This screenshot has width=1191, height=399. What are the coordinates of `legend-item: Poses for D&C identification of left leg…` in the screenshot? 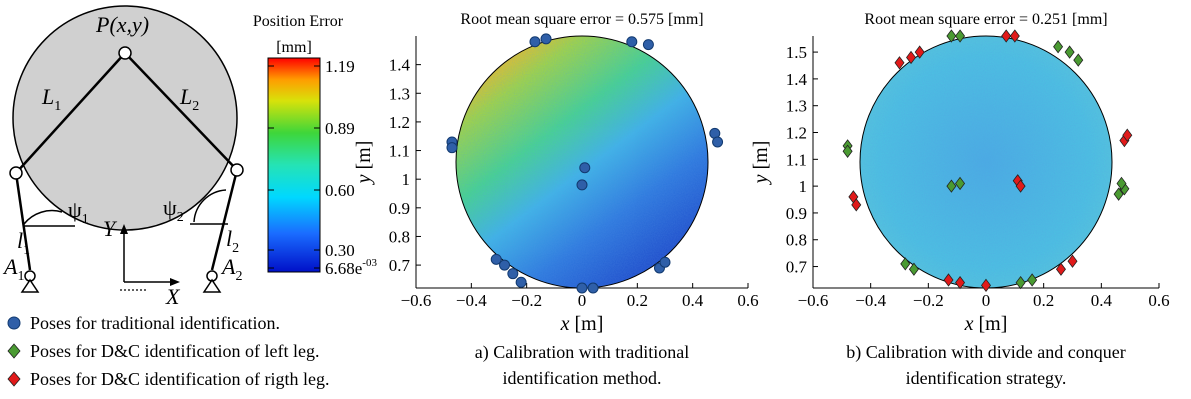 It's located at (162, 351).